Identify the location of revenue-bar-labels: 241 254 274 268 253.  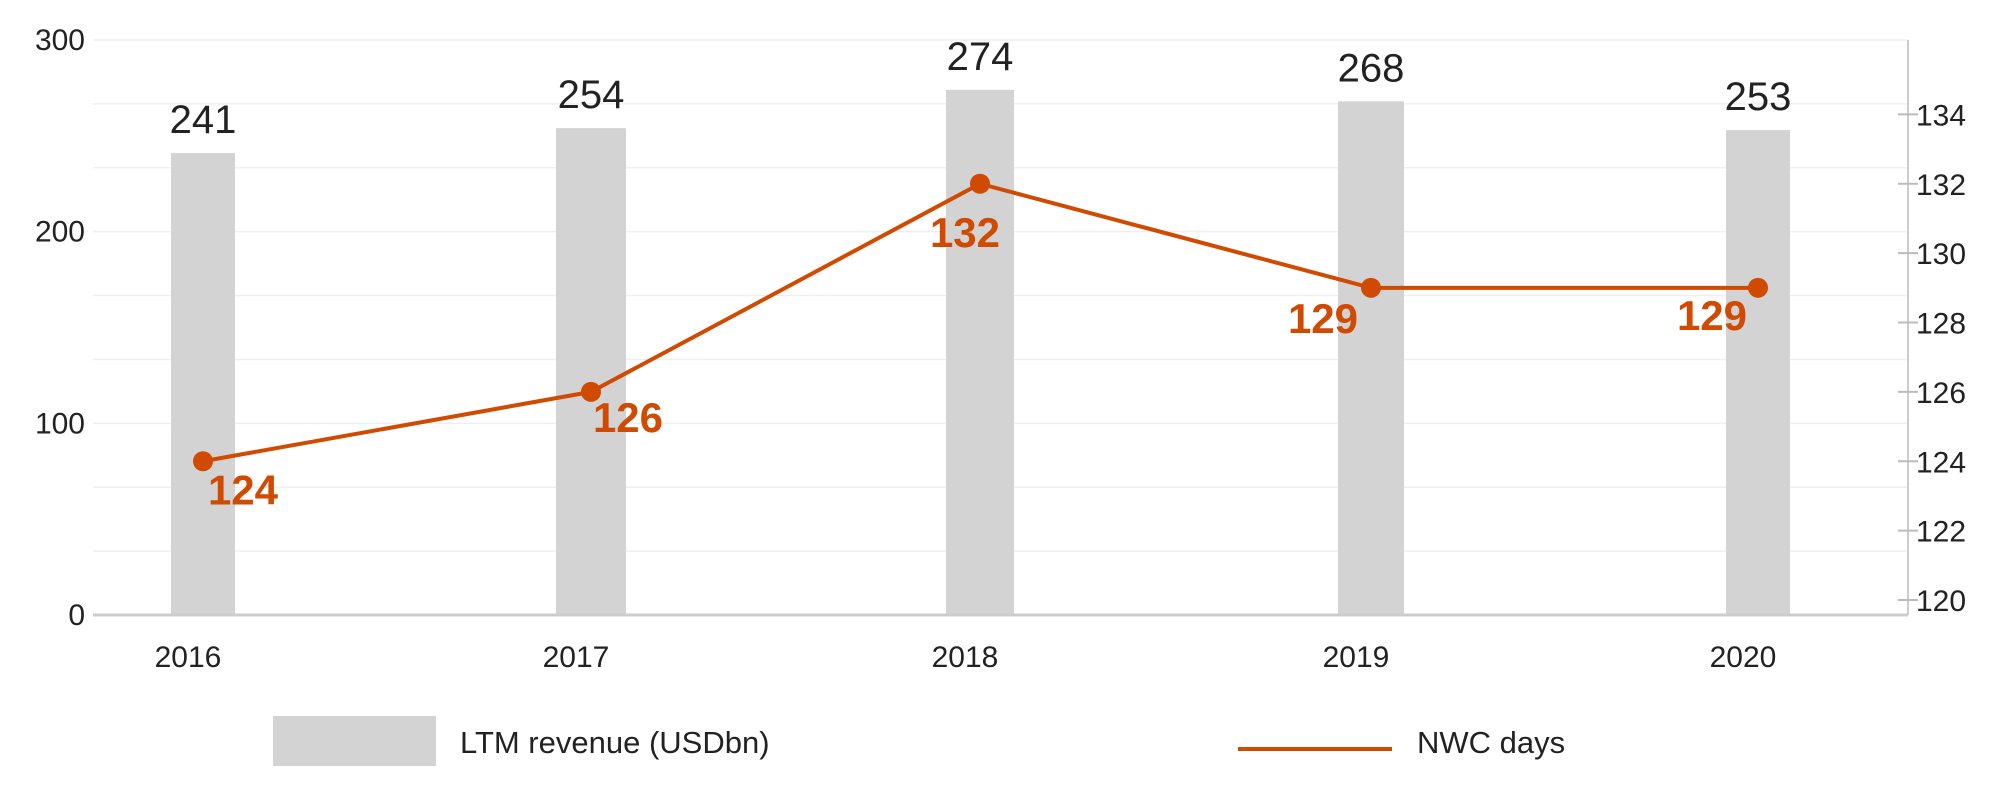
(981, 88).